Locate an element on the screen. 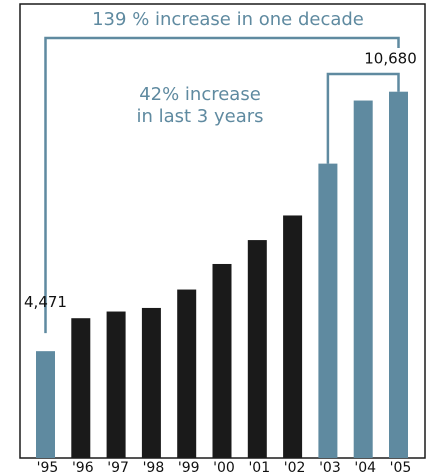  data-label-05: 10,680 is located at coordinates (390, 59).